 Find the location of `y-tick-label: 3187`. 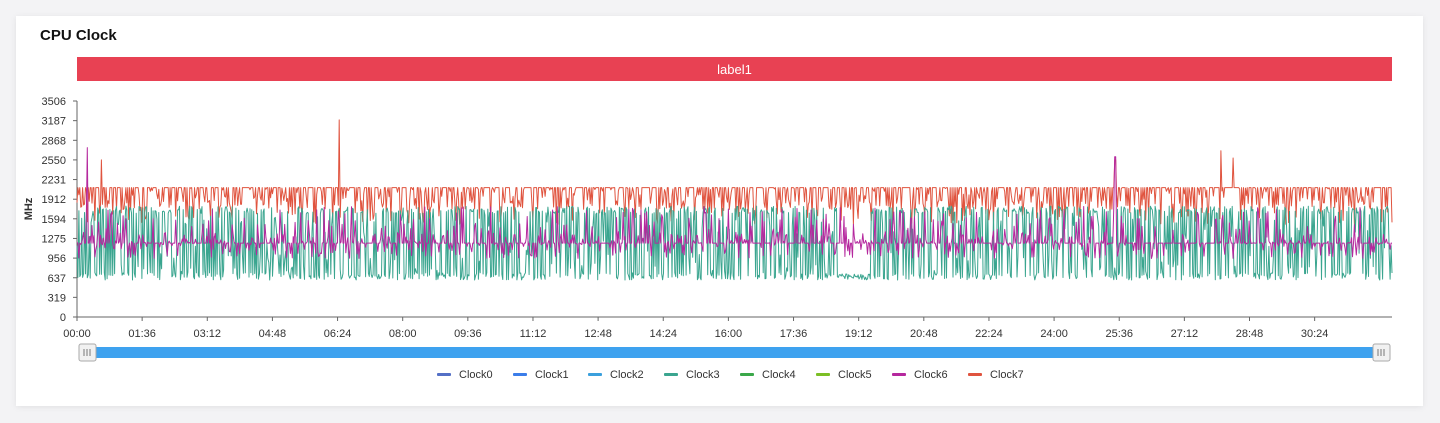

y-tick-label: 3187 is located at coordinates (54, 122).